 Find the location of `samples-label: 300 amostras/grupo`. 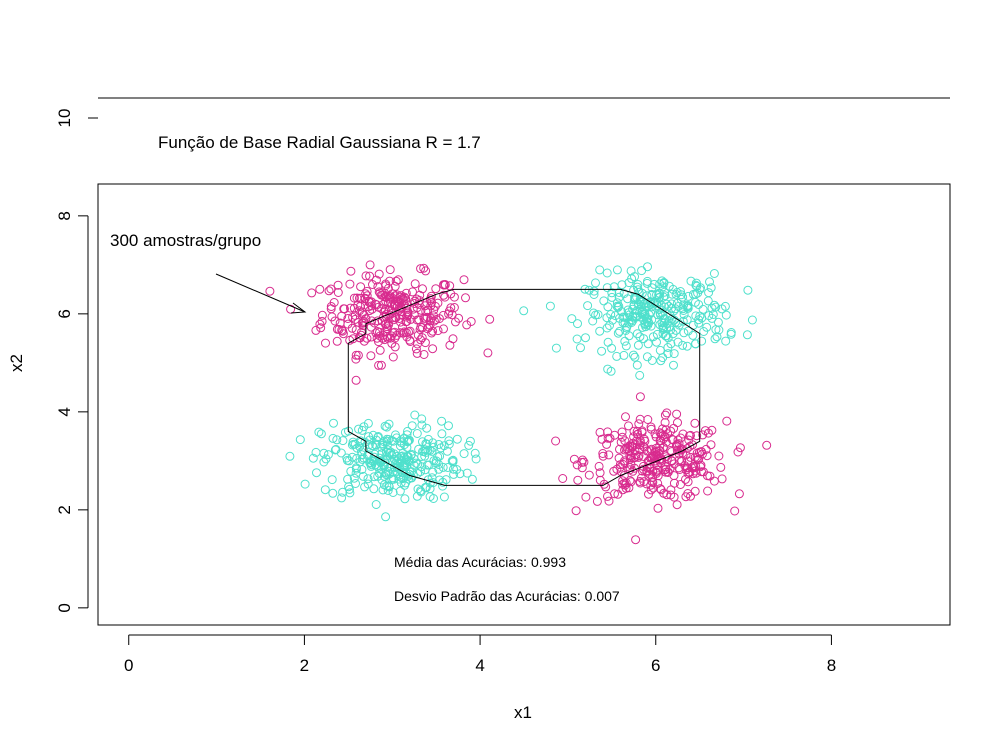

samples-label: 300 amostras/grupo is located at coordinates (185, 240).